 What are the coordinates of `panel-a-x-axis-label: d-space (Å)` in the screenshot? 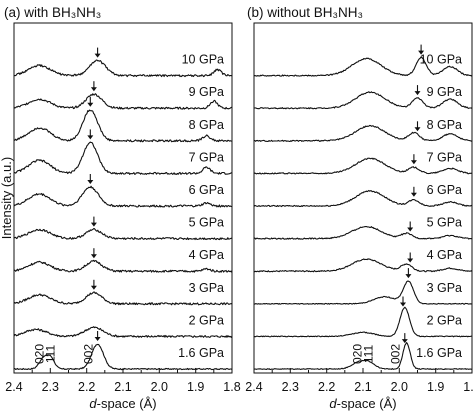 It's located at (122, 403).